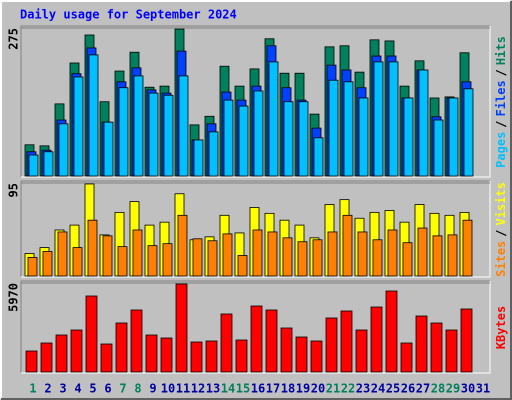 This screenshot has width=512, height=400. What do you see at coordinates (243, 389) in the screenshot?
I see `x-tick-label: 15` at bounding box center [243, 389].